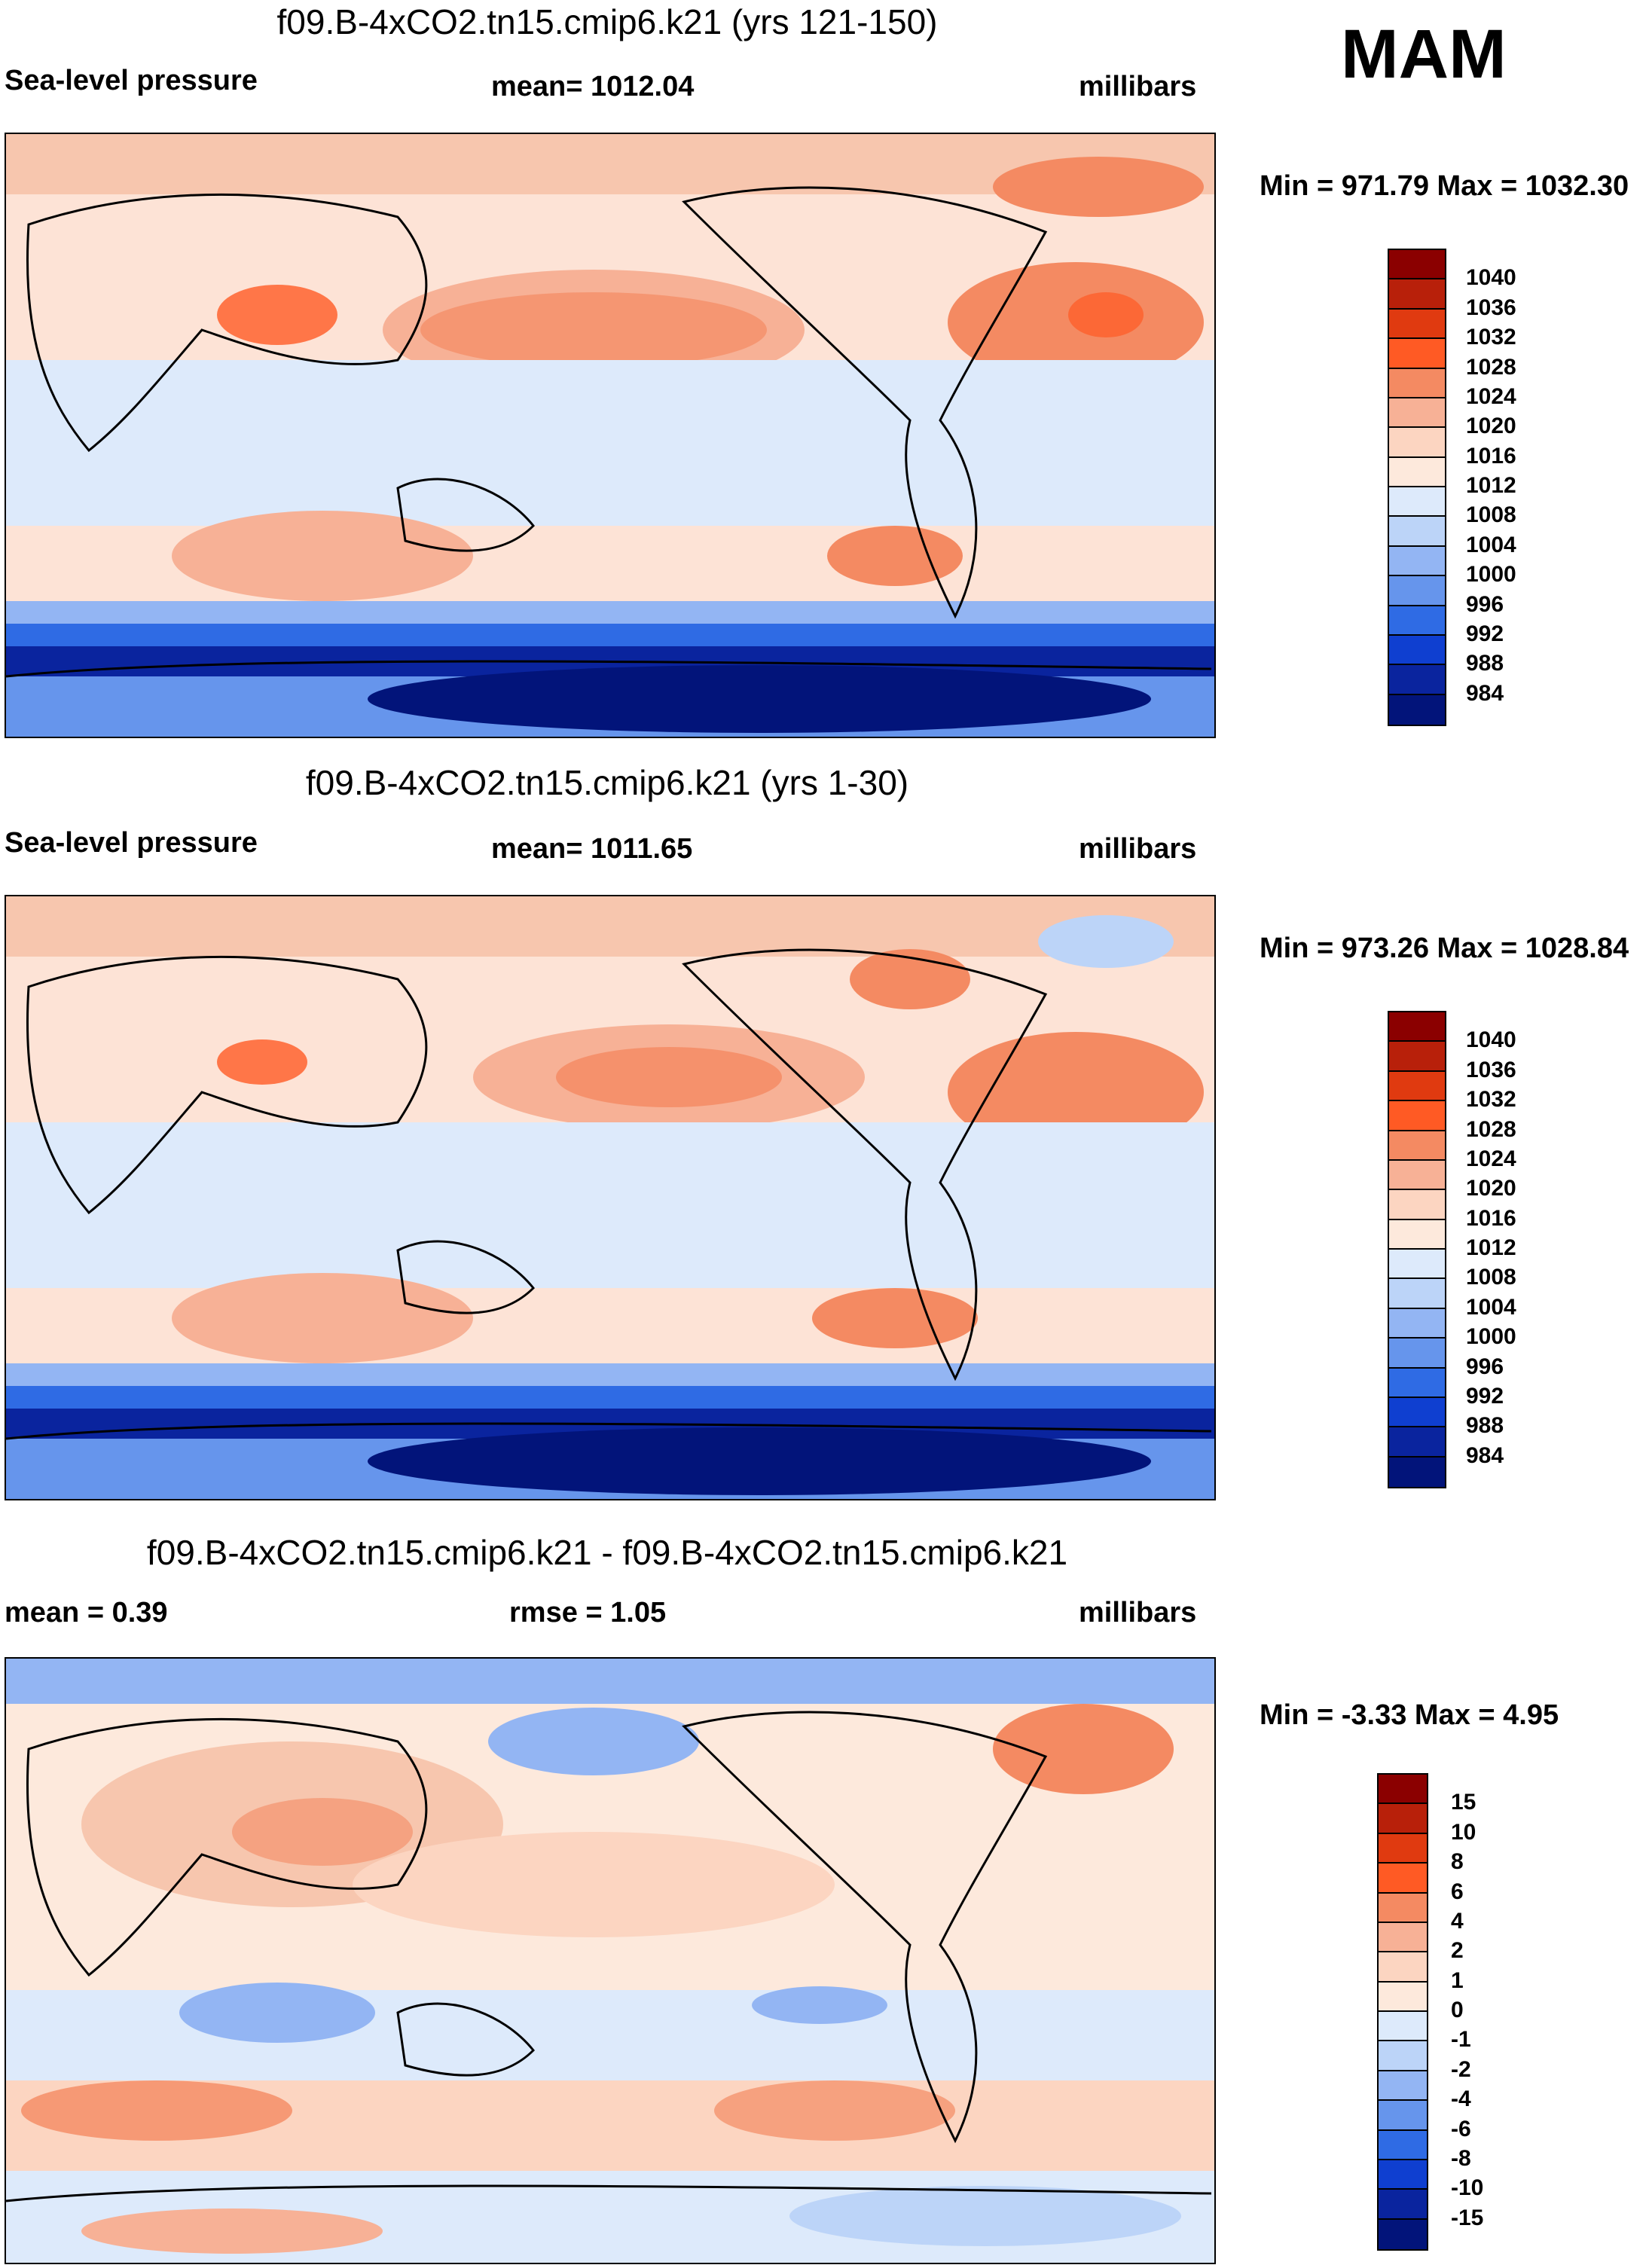 This screenshot has height=2268, width=1649. I want to click on panel-1-colorbar-label: 1004, so click(1491, 544).